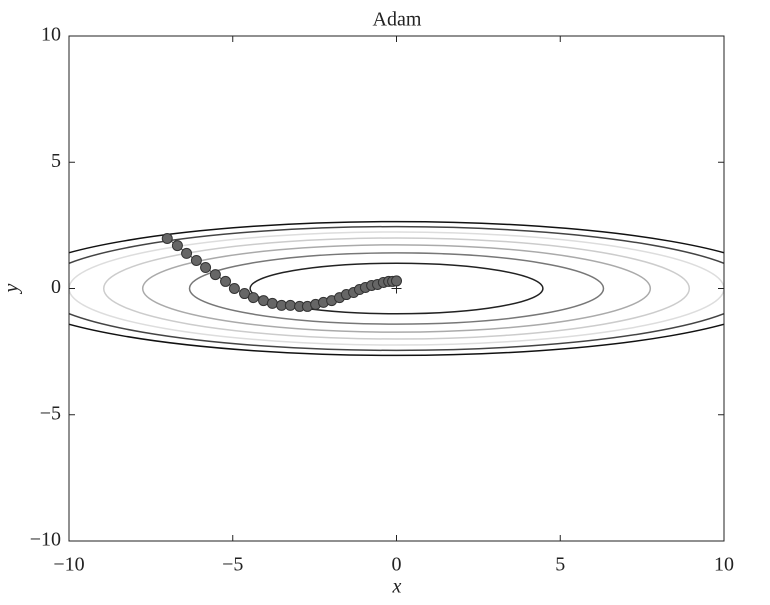  I want to click on y-tick-label: 10, so click(51, 35).